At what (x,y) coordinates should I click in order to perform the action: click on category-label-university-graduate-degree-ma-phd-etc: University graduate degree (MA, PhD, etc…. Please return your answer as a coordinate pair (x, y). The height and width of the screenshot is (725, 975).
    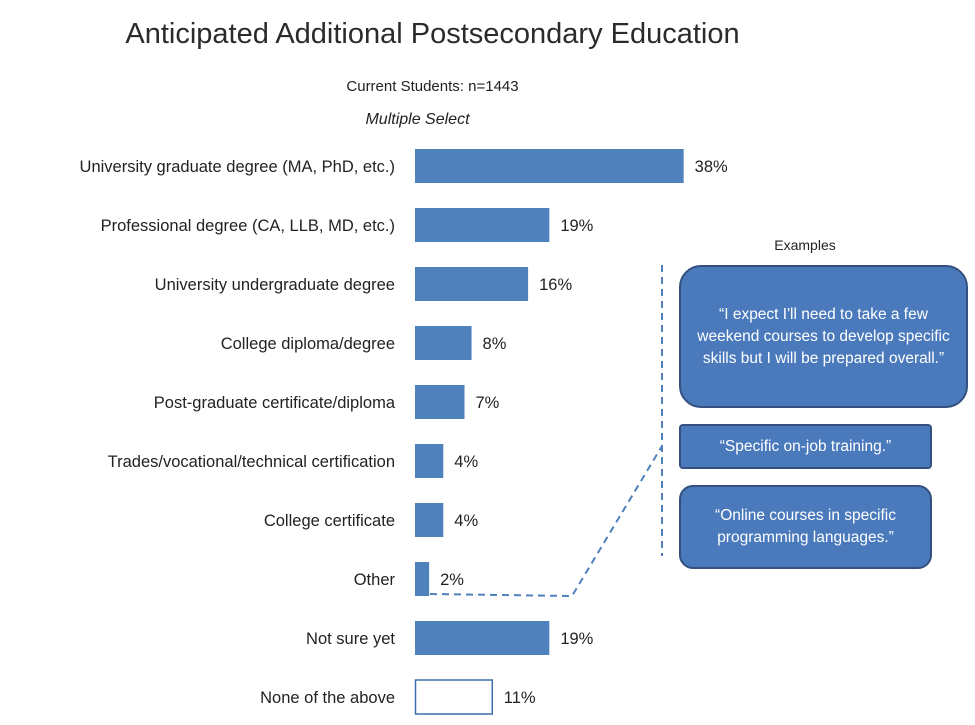
    Looking at the image, I should click on (237, 167).